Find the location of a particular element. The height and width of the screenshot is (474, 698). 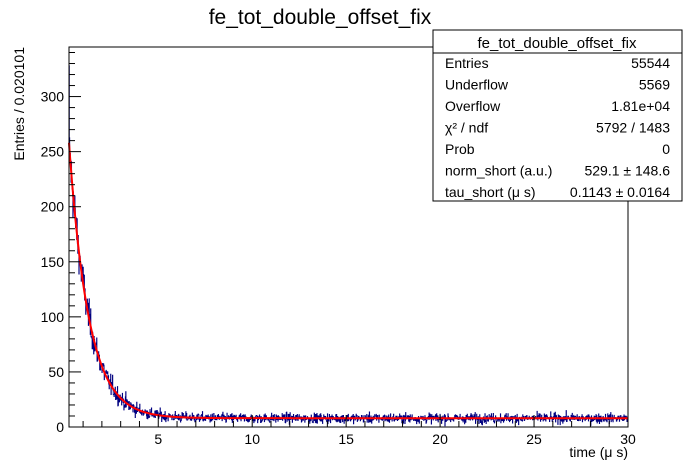

y-tick-label: 250 is located at coordinates (53, 152).